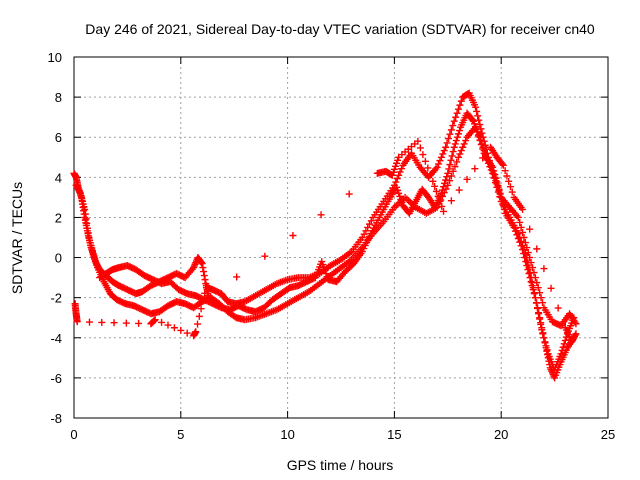 Image resolution: width=640 pixels, height=480 pixels. What do you see at coordinates (56, 378) in the screenshot?
I see `y-tick-label: -6` at bounding box center [56, 378].